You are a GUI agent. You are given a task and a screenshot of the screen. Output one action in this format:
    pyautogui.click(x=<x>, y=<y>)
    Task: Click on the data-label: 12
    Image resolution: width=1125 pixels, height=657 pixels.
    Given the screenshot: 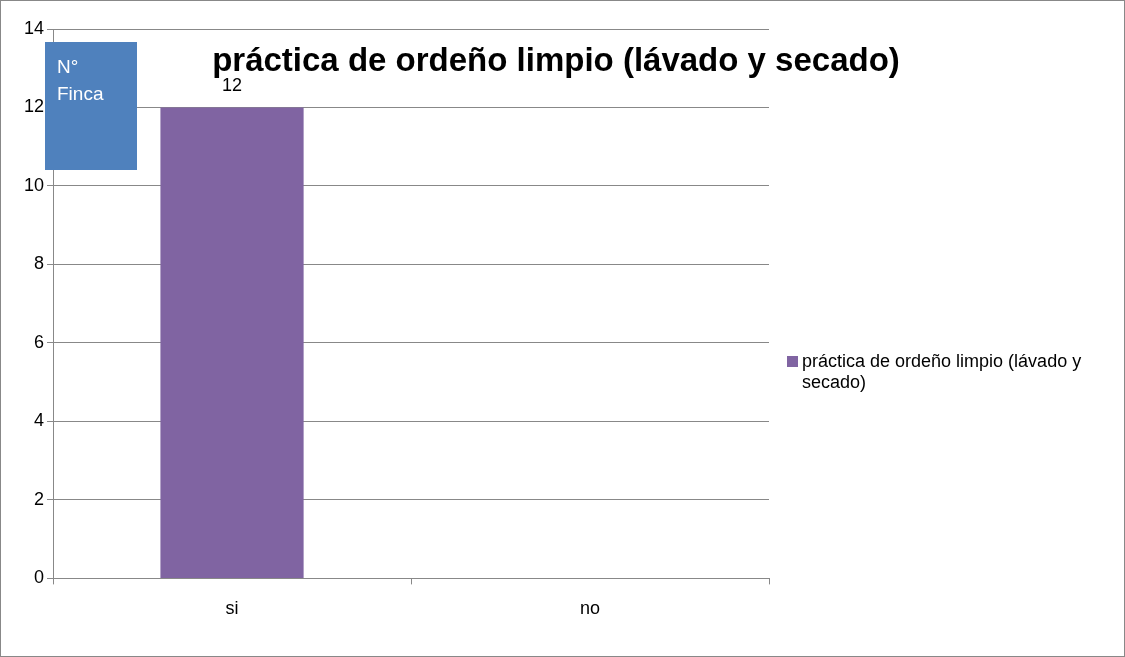 What is the action you would take?
    pyautogui.click(x=232, y=85)
    